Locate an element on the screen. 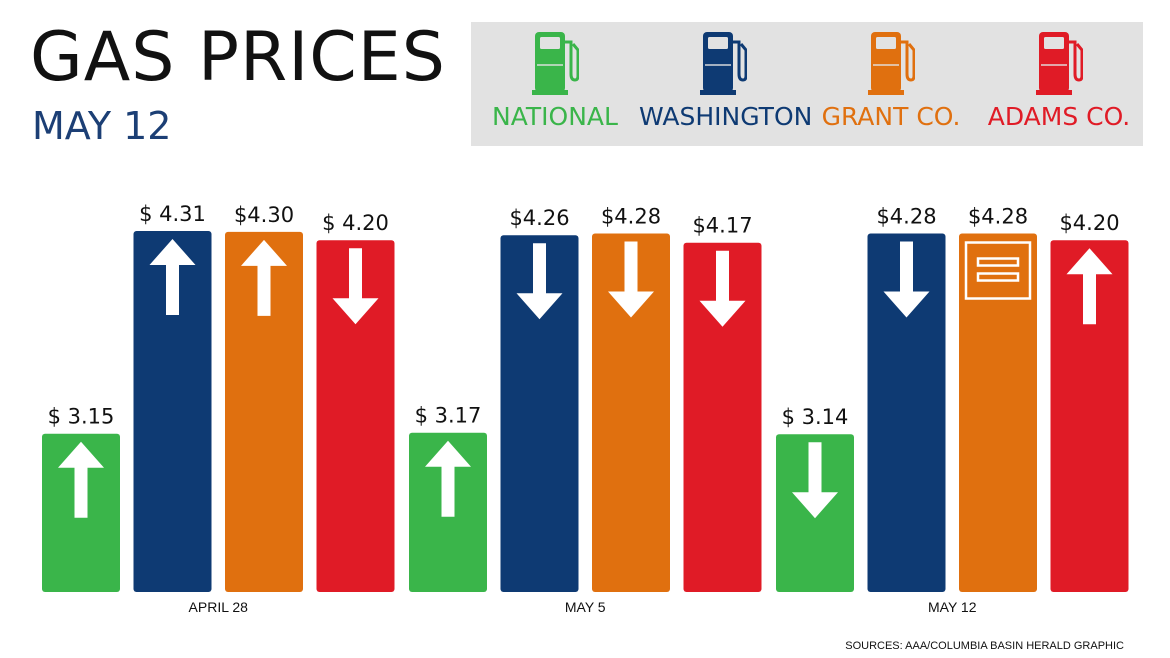 This screenshot has width=1170, height=658. data-label: $4.30 is located at coordinates (264, 215).